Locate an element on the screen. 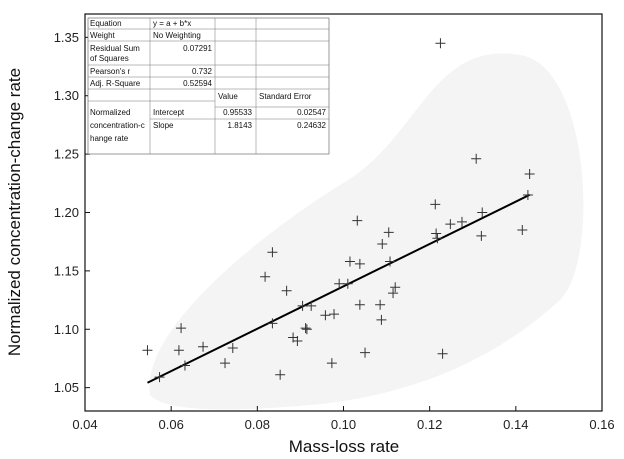 This screenshot has width=624, height=459. adj-r2-value: 0.52594 is located at coordinates (197, 83).